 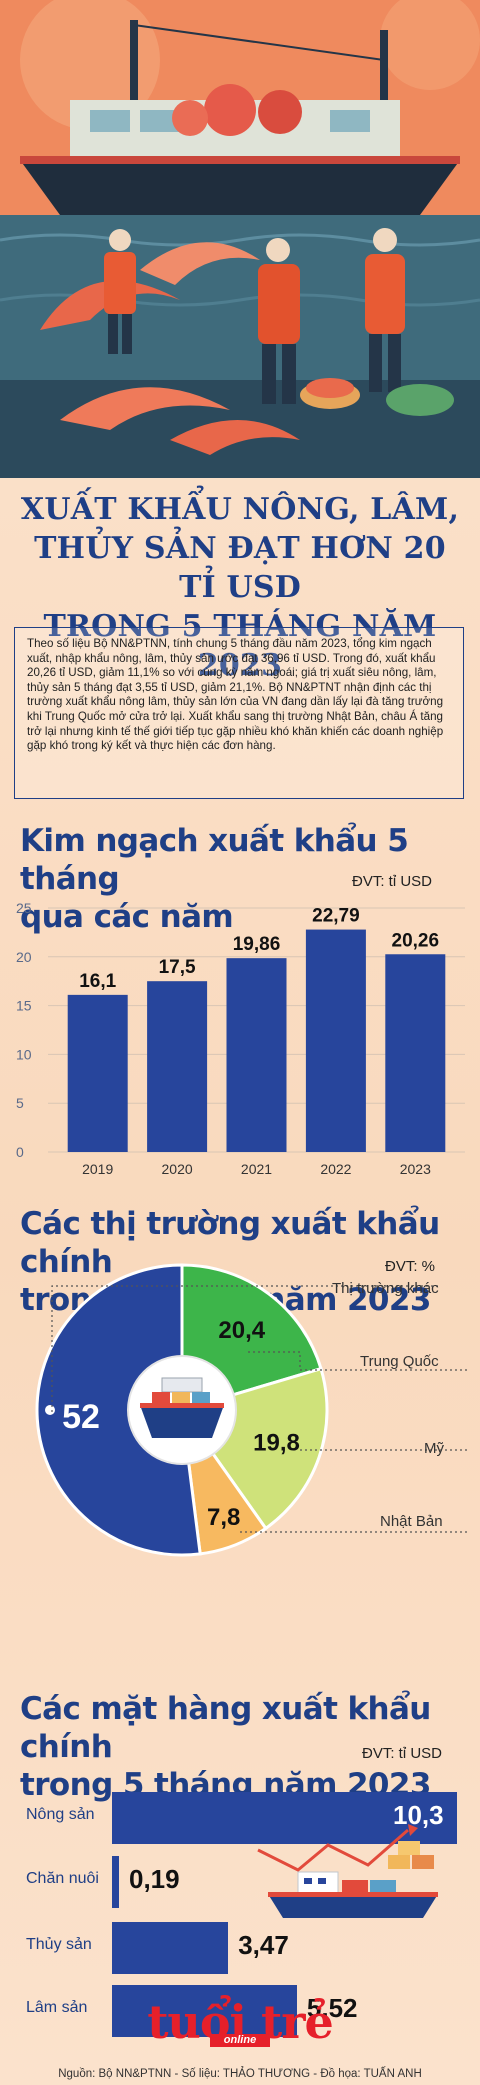 I want to click on legend-japan: Nhật Bản, so click(x=411, y=1521).